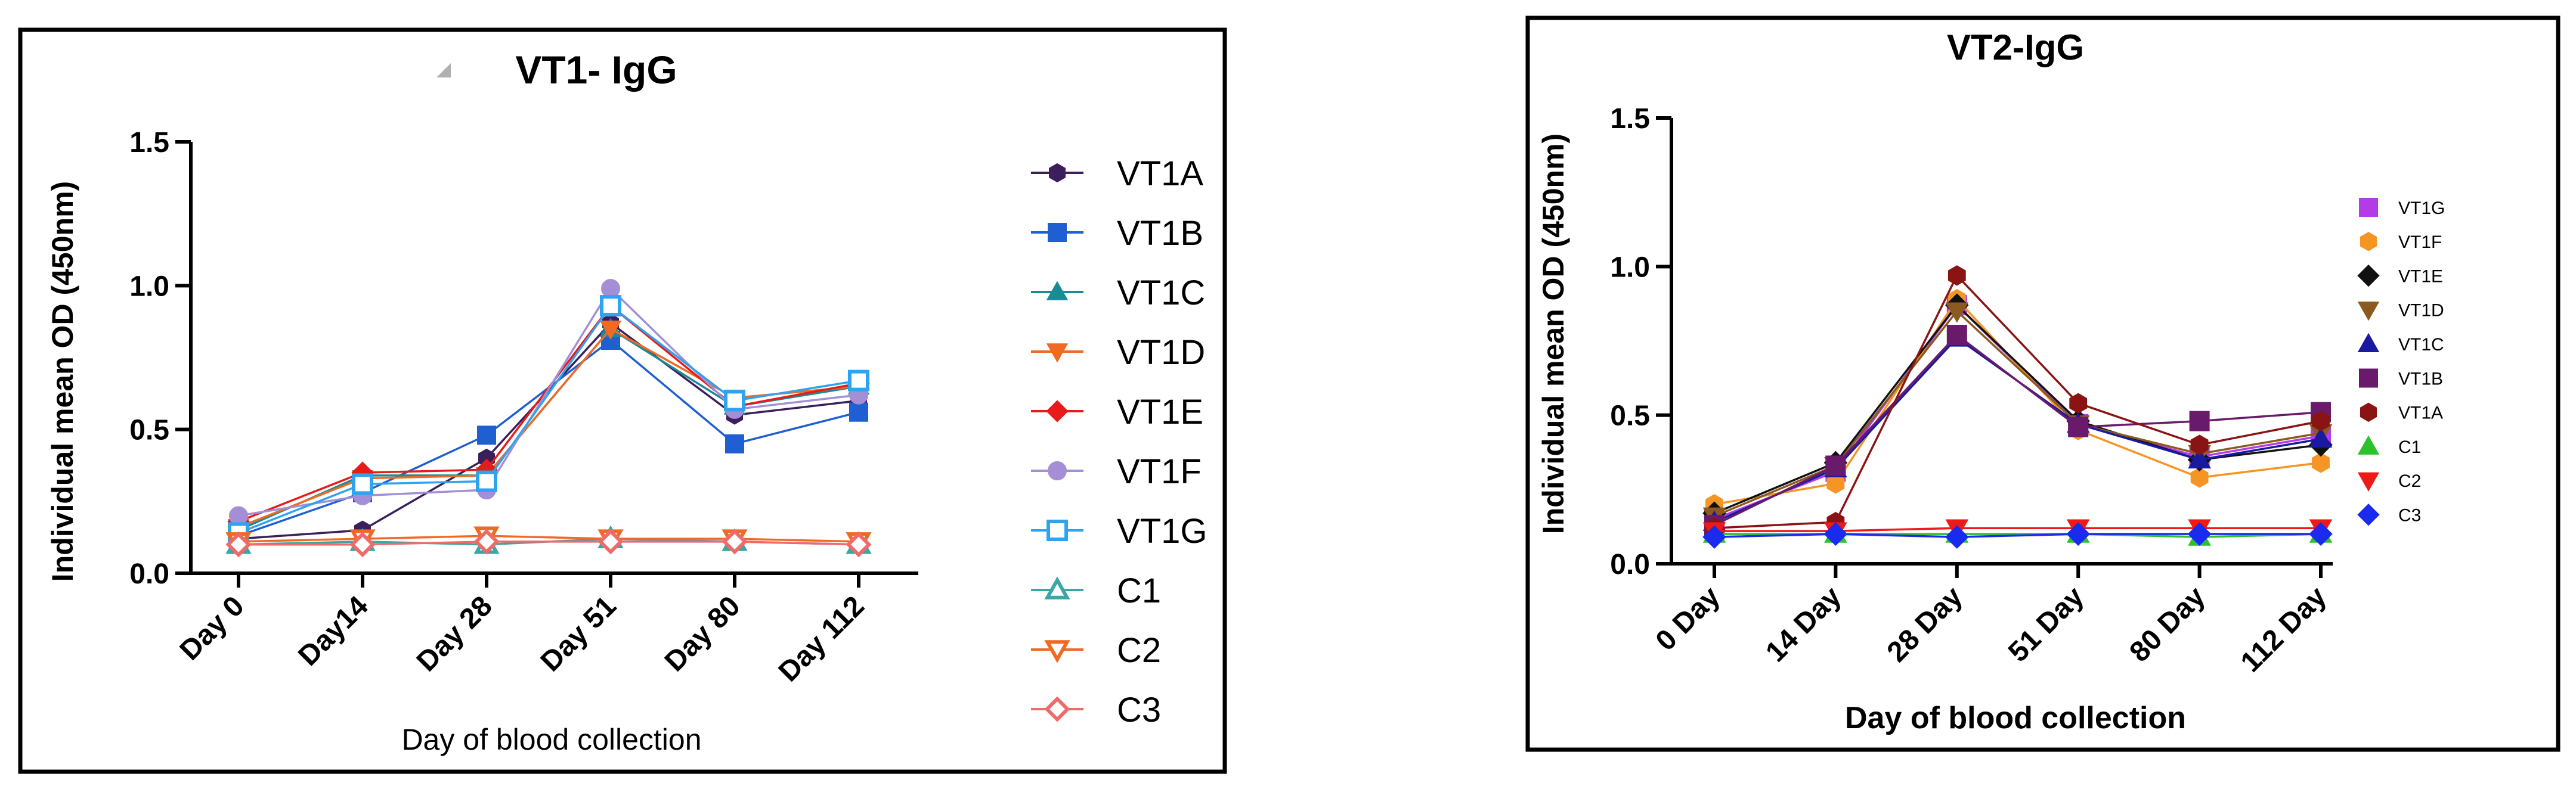 The height and width of the screenshot is (789, 2576). What do you see at coordinates (2421, 345) in the screenshot?
I see `legend-label: VT1C` at bounding box center [2421, 345].